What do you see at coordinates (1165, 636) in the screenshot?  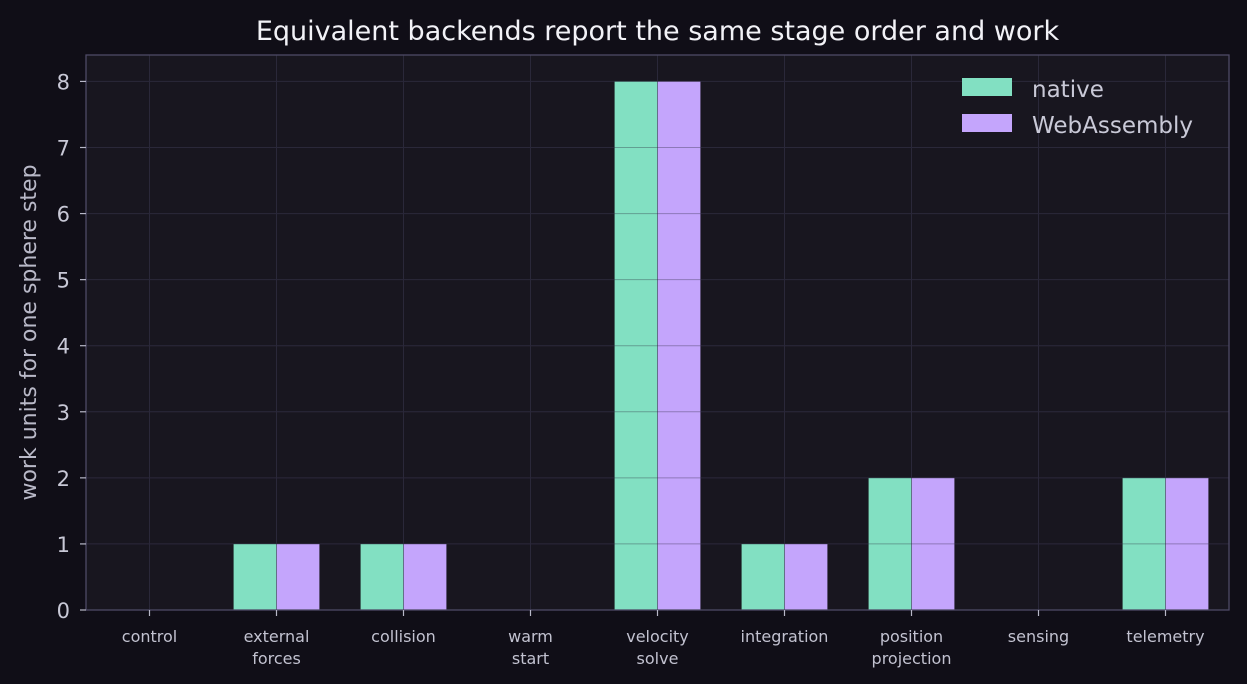 I see `x-tick-label: telemetry` at bounding box center [1165, 636].